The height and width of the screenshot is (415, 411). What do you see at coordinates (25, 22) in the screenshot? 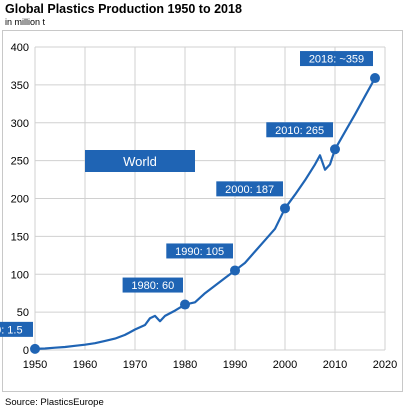
I see `chart-subtitle: in million t` at bounding box center [25, 22].